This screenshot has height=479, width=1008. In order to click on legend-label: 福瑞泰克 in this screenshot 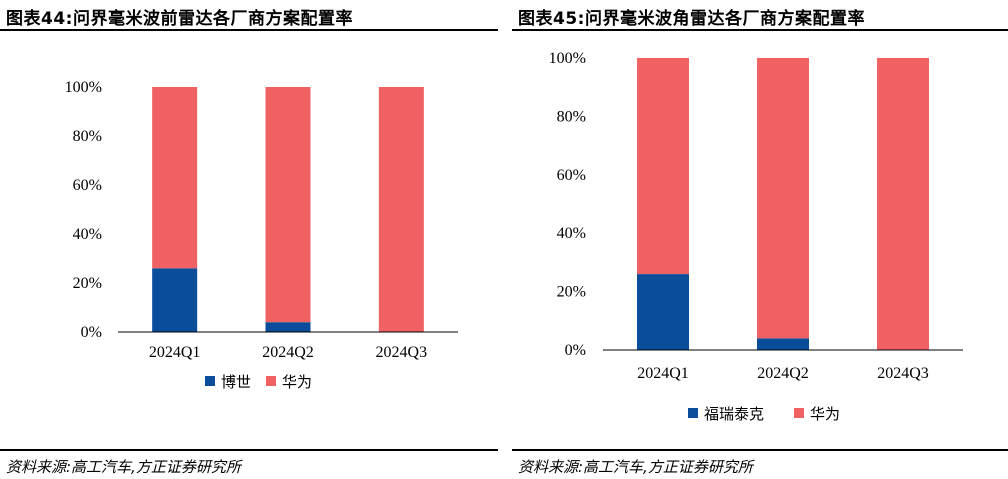, I will do `click(734, 414)`.